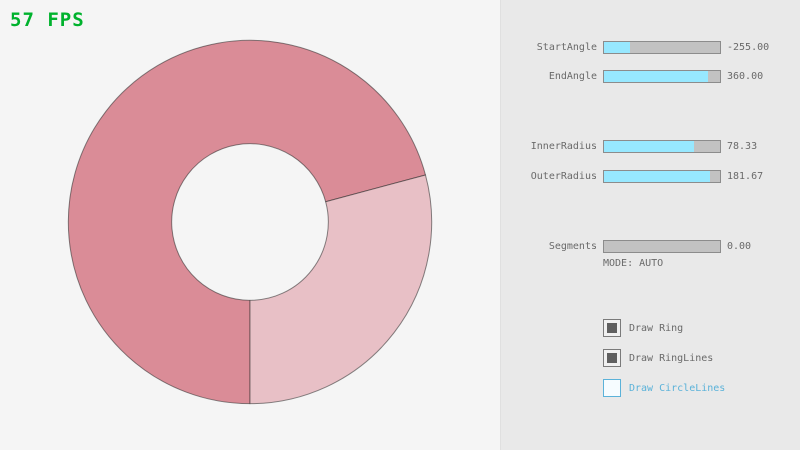 The width and height of the screenshot is (800, 450). Describe the element at coordinates (745, 76) in the screenshot. I see `endangle-value: 360.00` at that location.